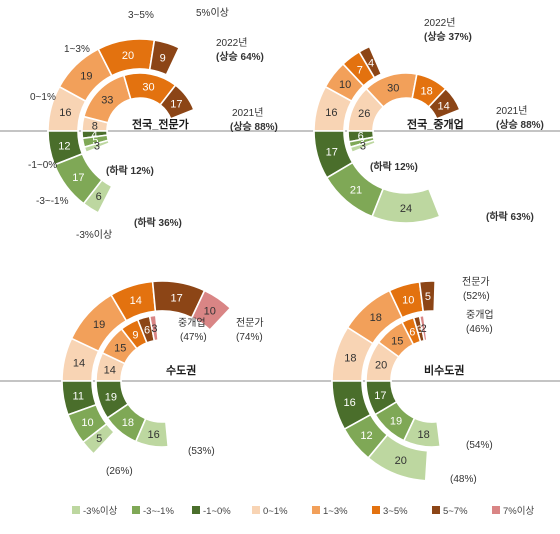 Image resolution: width=560 pixels, height=534 pixels. Describe the element at coordinates (275, 511) in the screenshot. I see `legend-label: 0~1%` at that location.